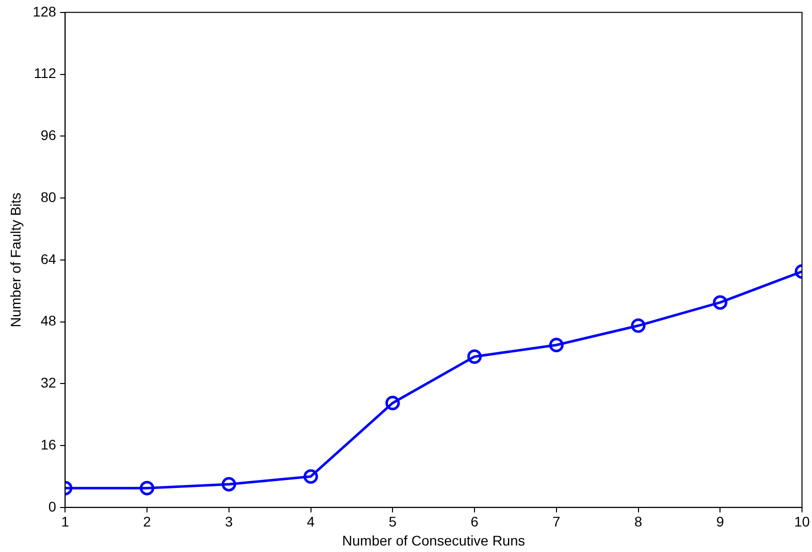 The image size is (812, 552). Describe the element at coordinates (48, 382) in the screenshot. I see `y-tick-label: 32` at that location.